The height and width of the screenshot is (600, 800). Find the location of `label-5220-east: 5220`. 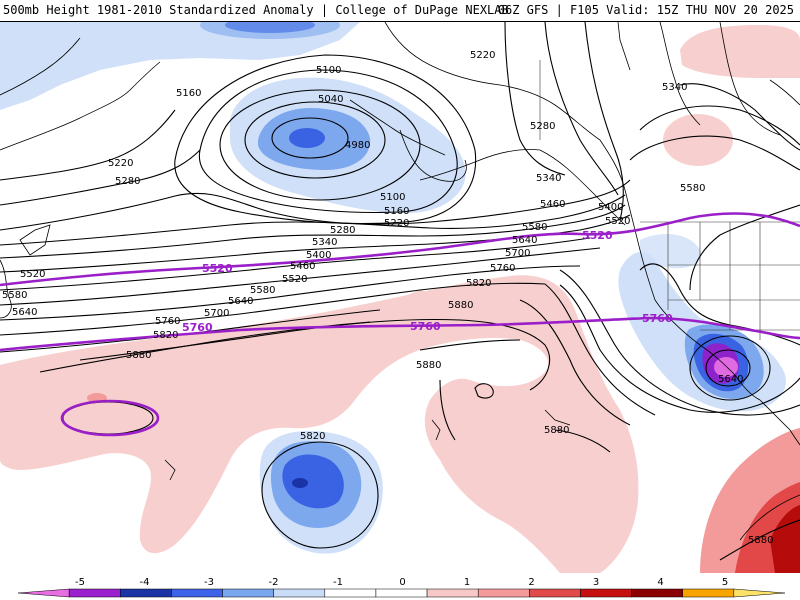

label-5220-east: 5220 is located at coordinates (482, 55).